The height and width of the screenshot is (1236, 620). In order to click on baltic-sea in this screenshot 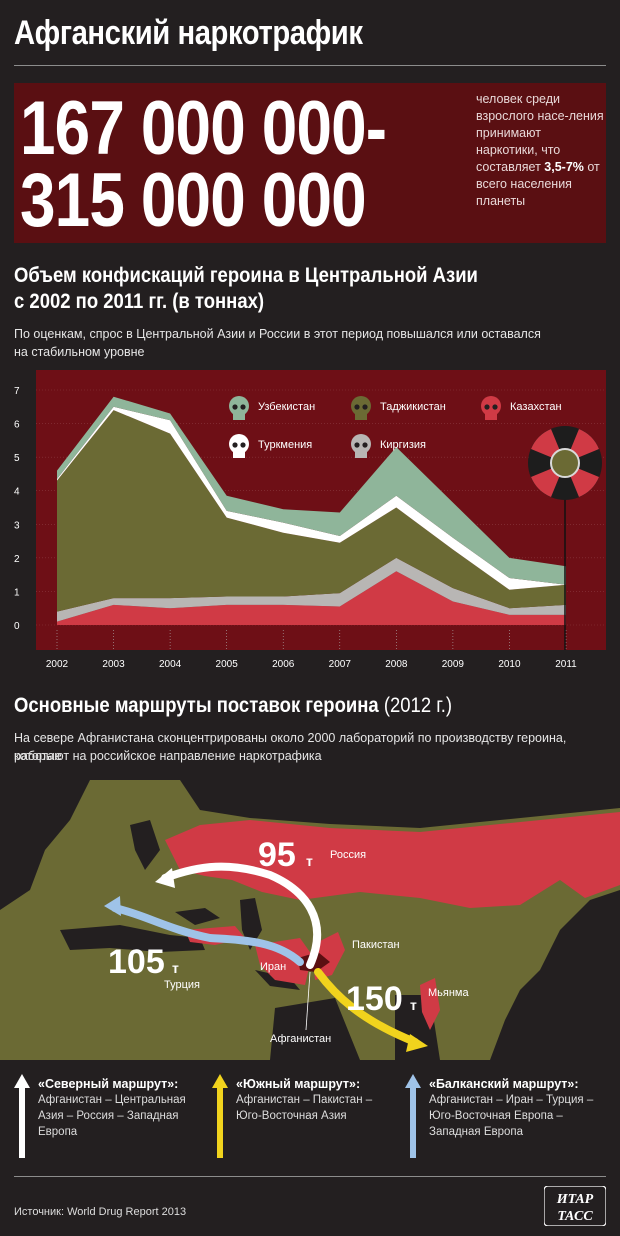, I will do `click(145, 845)`.